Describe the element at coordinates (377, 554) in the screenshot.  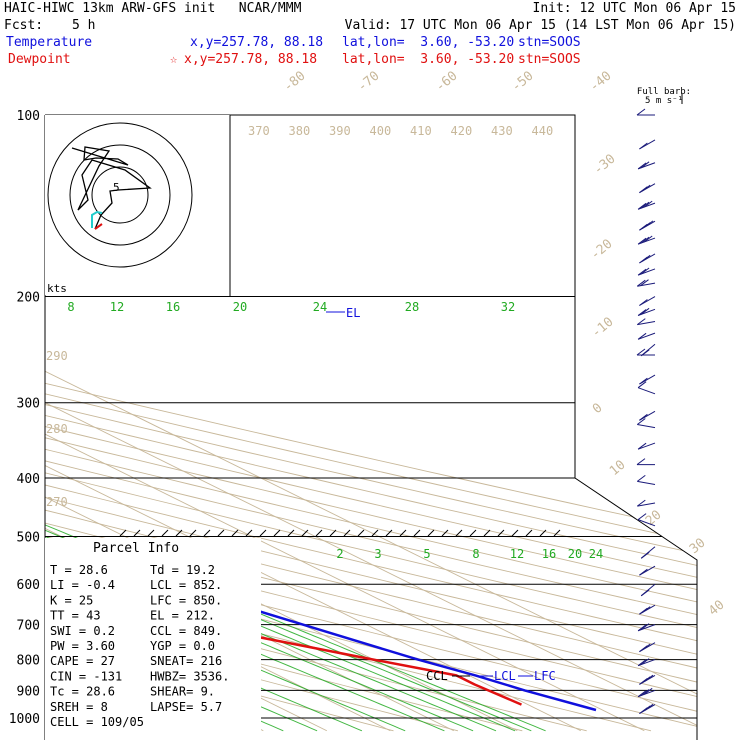
I see `mixing-ratio-label: 3` at that location.